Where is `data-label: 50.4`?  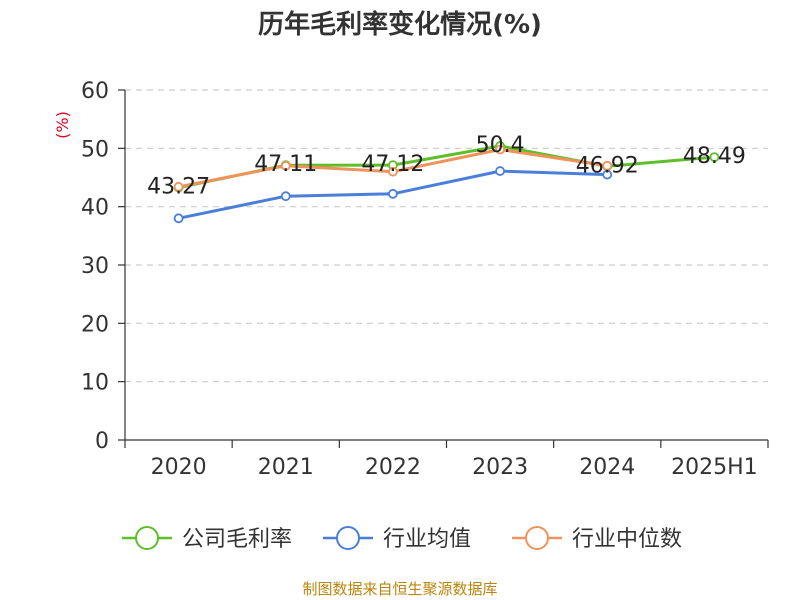 data-label: 50.4 is located at coordinates (500, 145).